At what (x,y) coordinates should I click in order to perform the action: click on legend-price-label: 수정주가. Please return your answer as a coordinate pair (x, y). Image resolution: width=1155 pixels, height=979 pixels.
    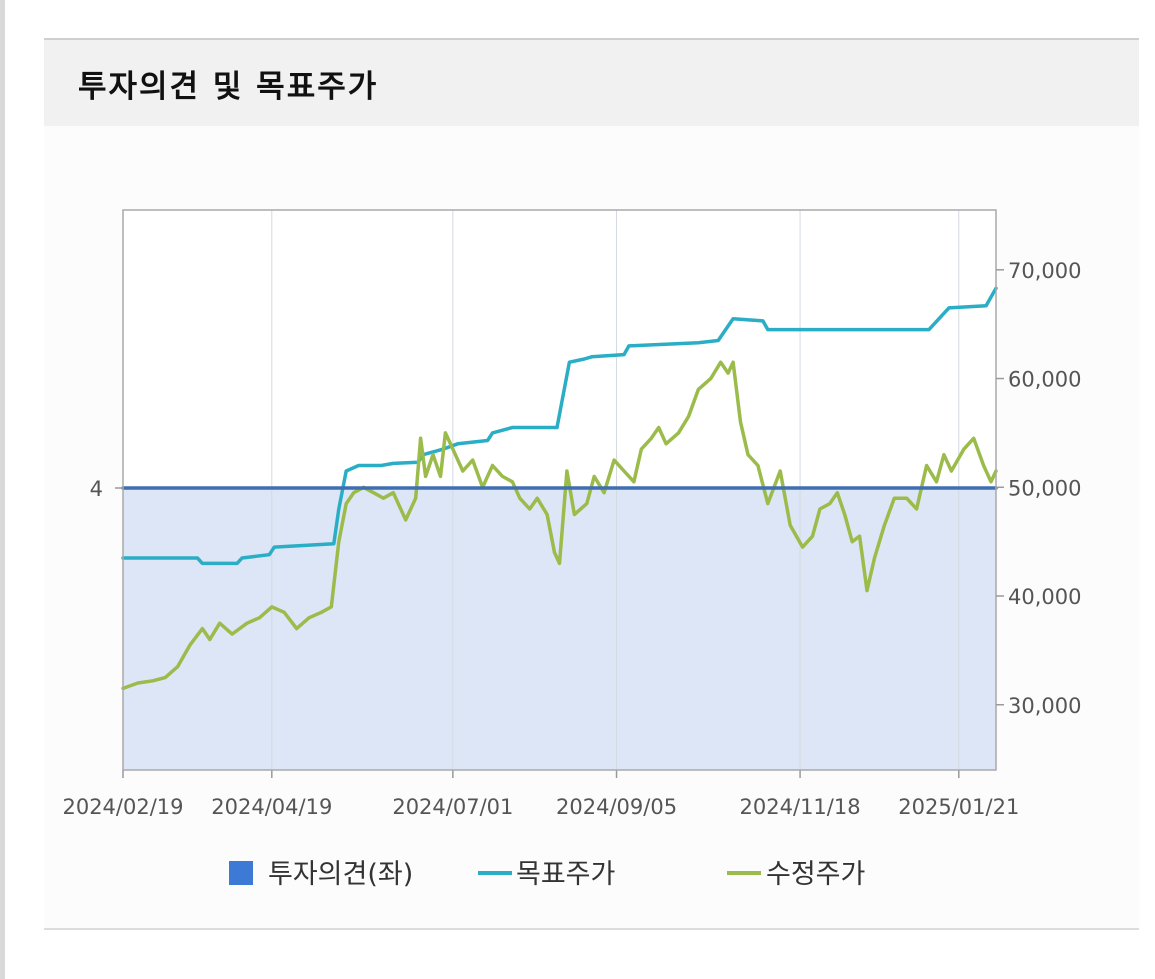
    Looking at the image, I should click on (815, 874).